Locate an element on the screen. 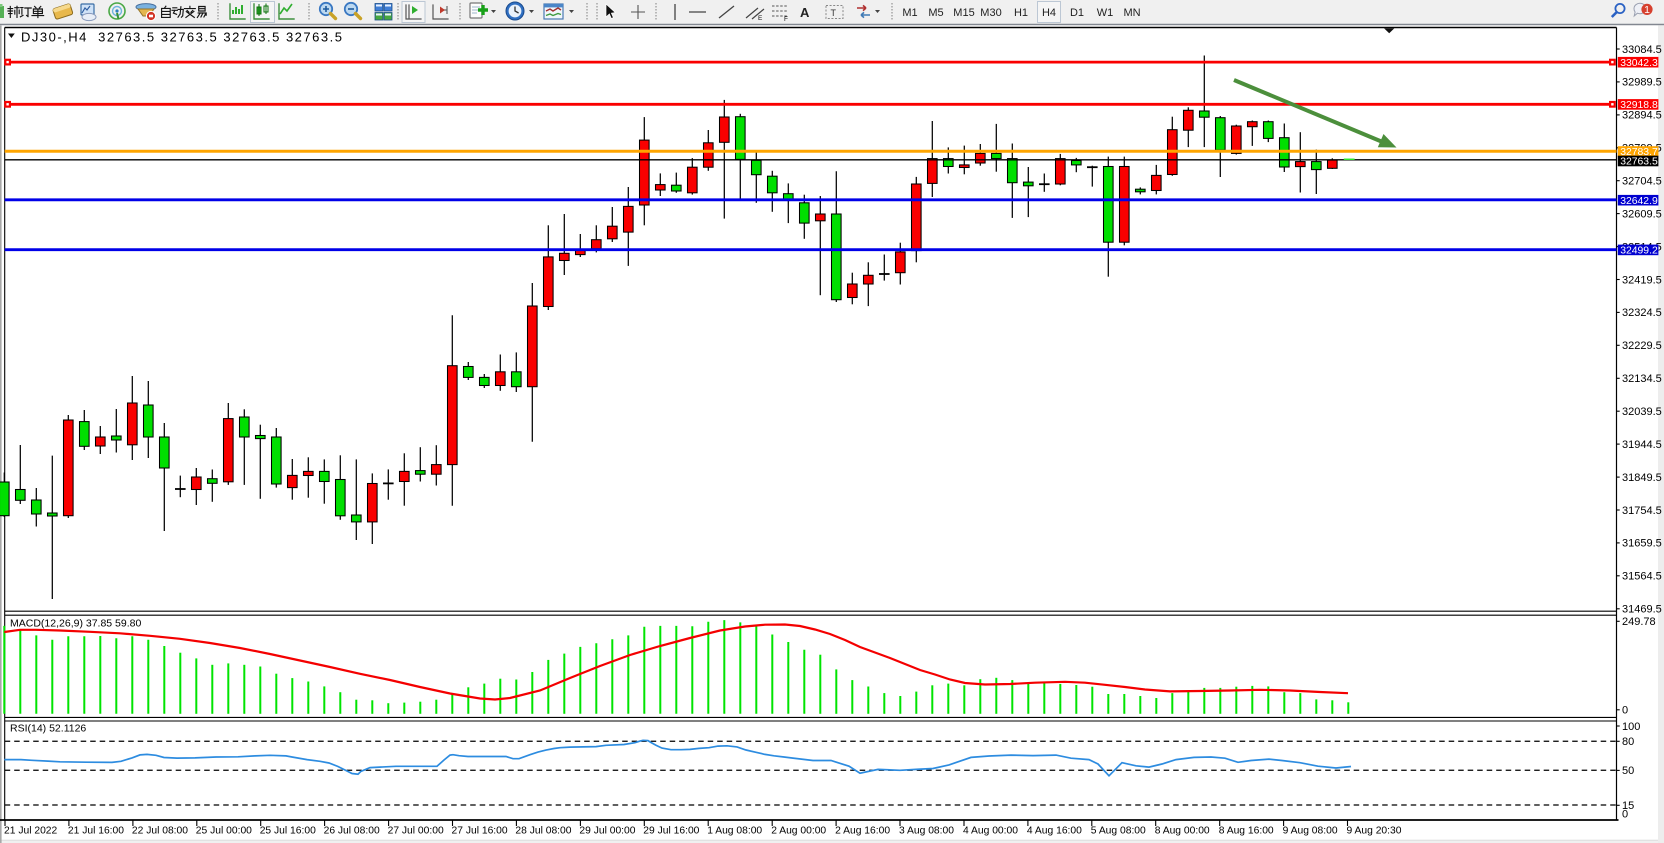 Image resolution: width=1664 pixels, height=843 pixels. svg-text: 1 is located at coordinates (1647, 10).